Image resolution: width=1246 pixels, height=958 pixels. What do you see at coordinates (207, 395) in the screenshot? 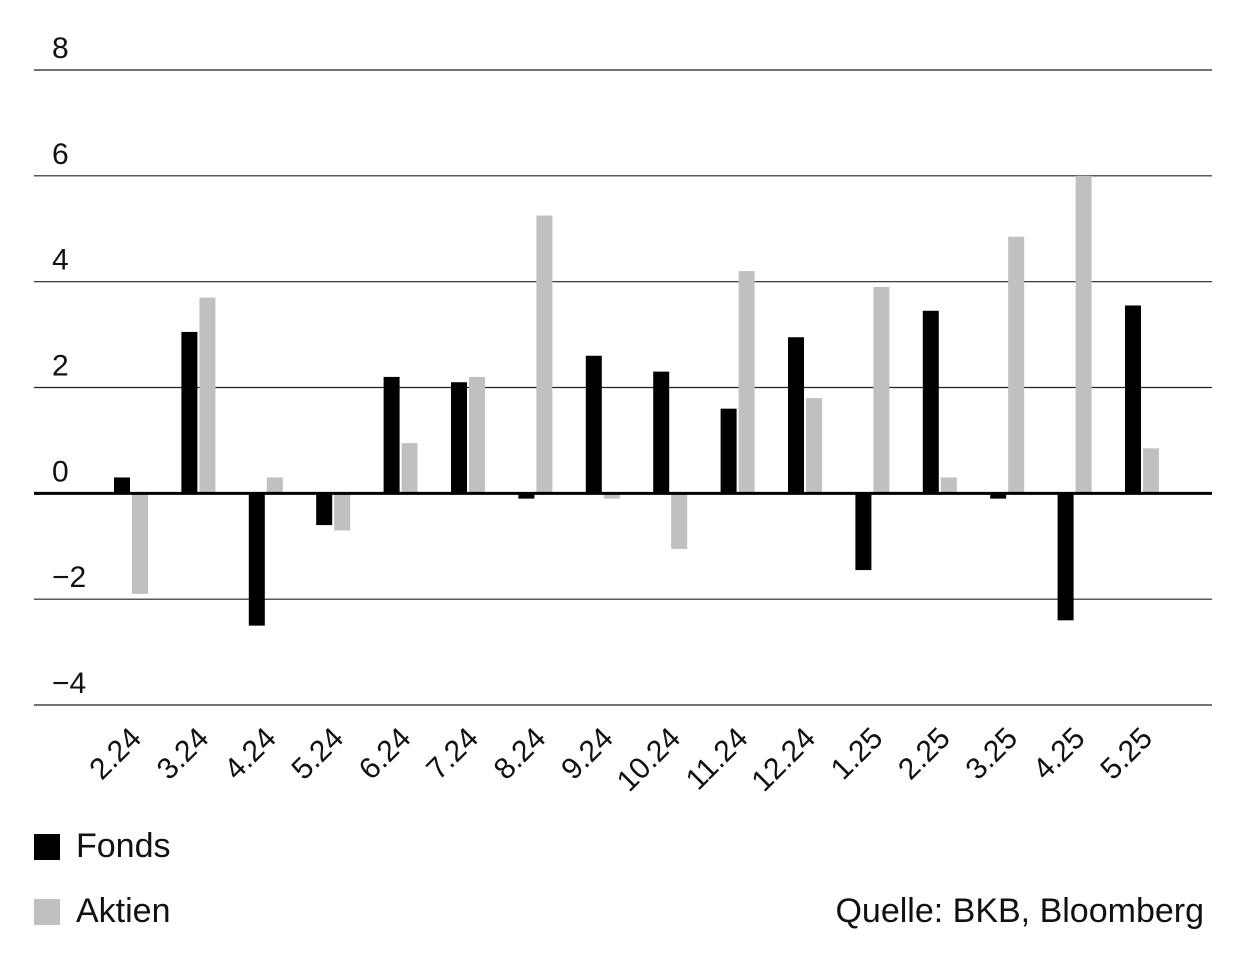
I see `bar-aktien-3.24` at bounding box center [207, 395].